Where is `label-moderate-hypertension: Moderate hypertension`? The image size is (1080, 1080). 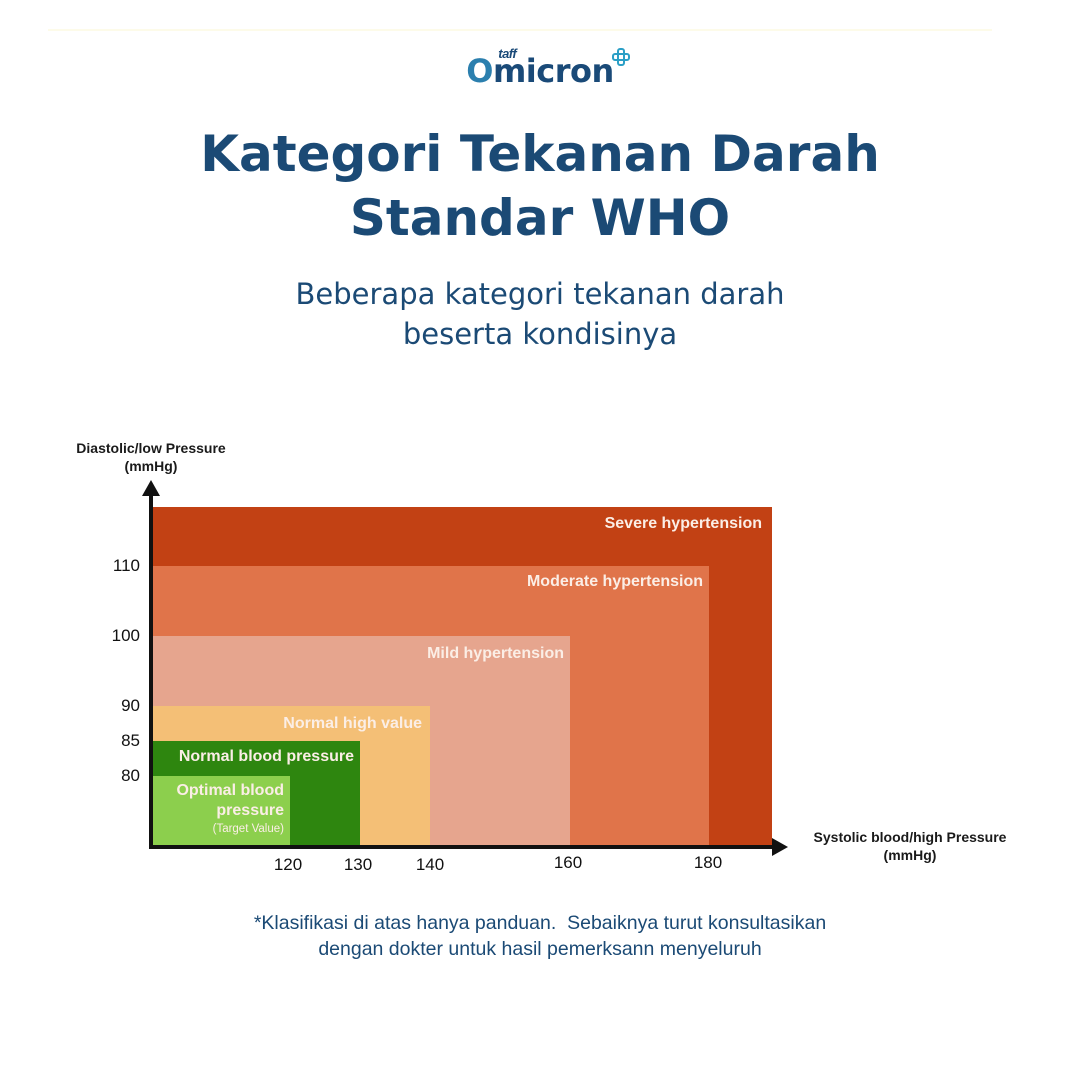
label-moderate-hypertension: Moderate hypertension is located at coordinates (614, 581).